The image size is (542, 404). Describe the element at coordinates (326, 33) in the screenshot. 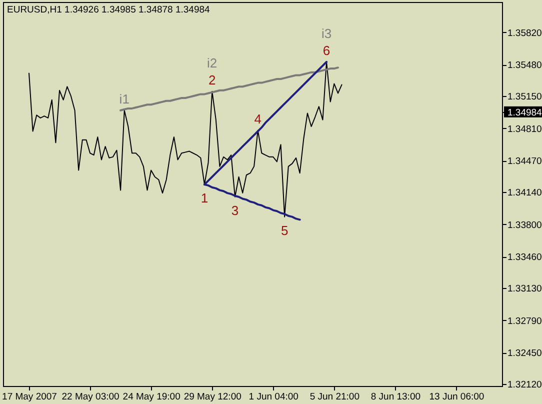

I see `annotation: i3` at that location.